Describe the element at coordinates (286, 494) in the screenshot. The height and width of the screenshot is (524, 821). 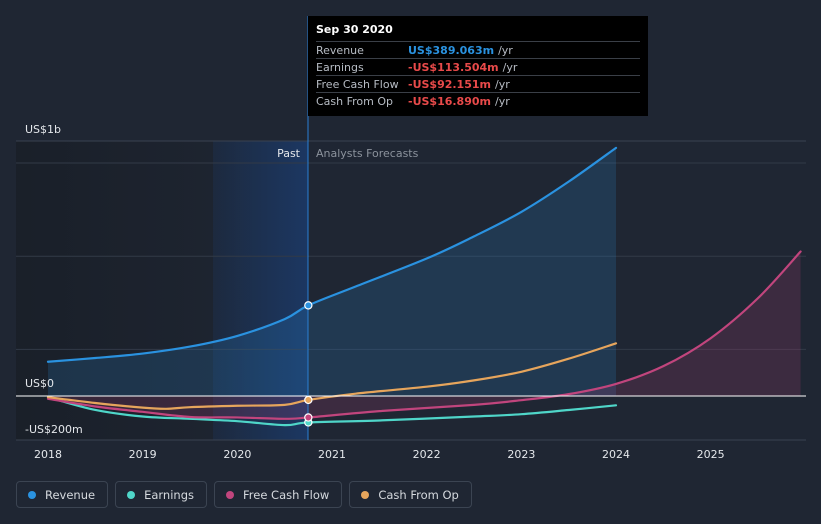
I see `legend-label: Free Cash Flow` at that location.